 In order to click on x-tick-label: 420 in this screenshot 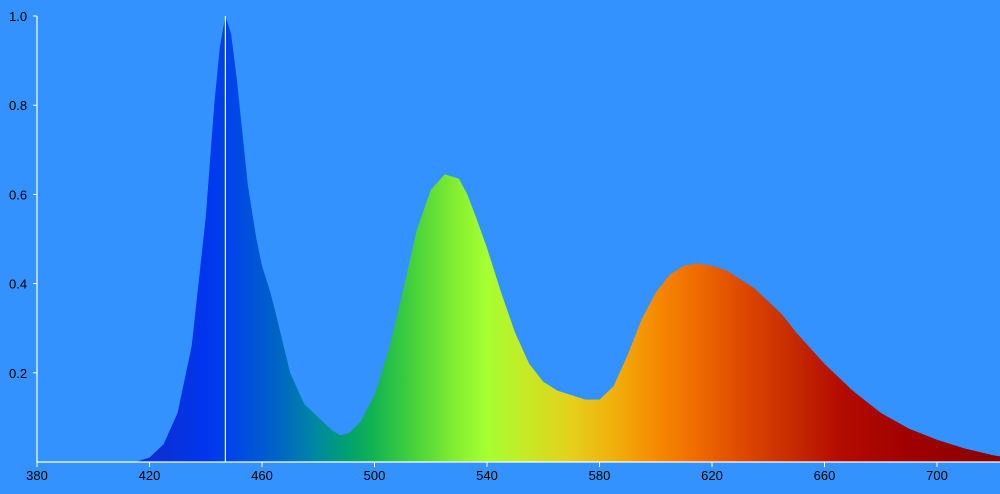, I will do `click(150, 475)`.